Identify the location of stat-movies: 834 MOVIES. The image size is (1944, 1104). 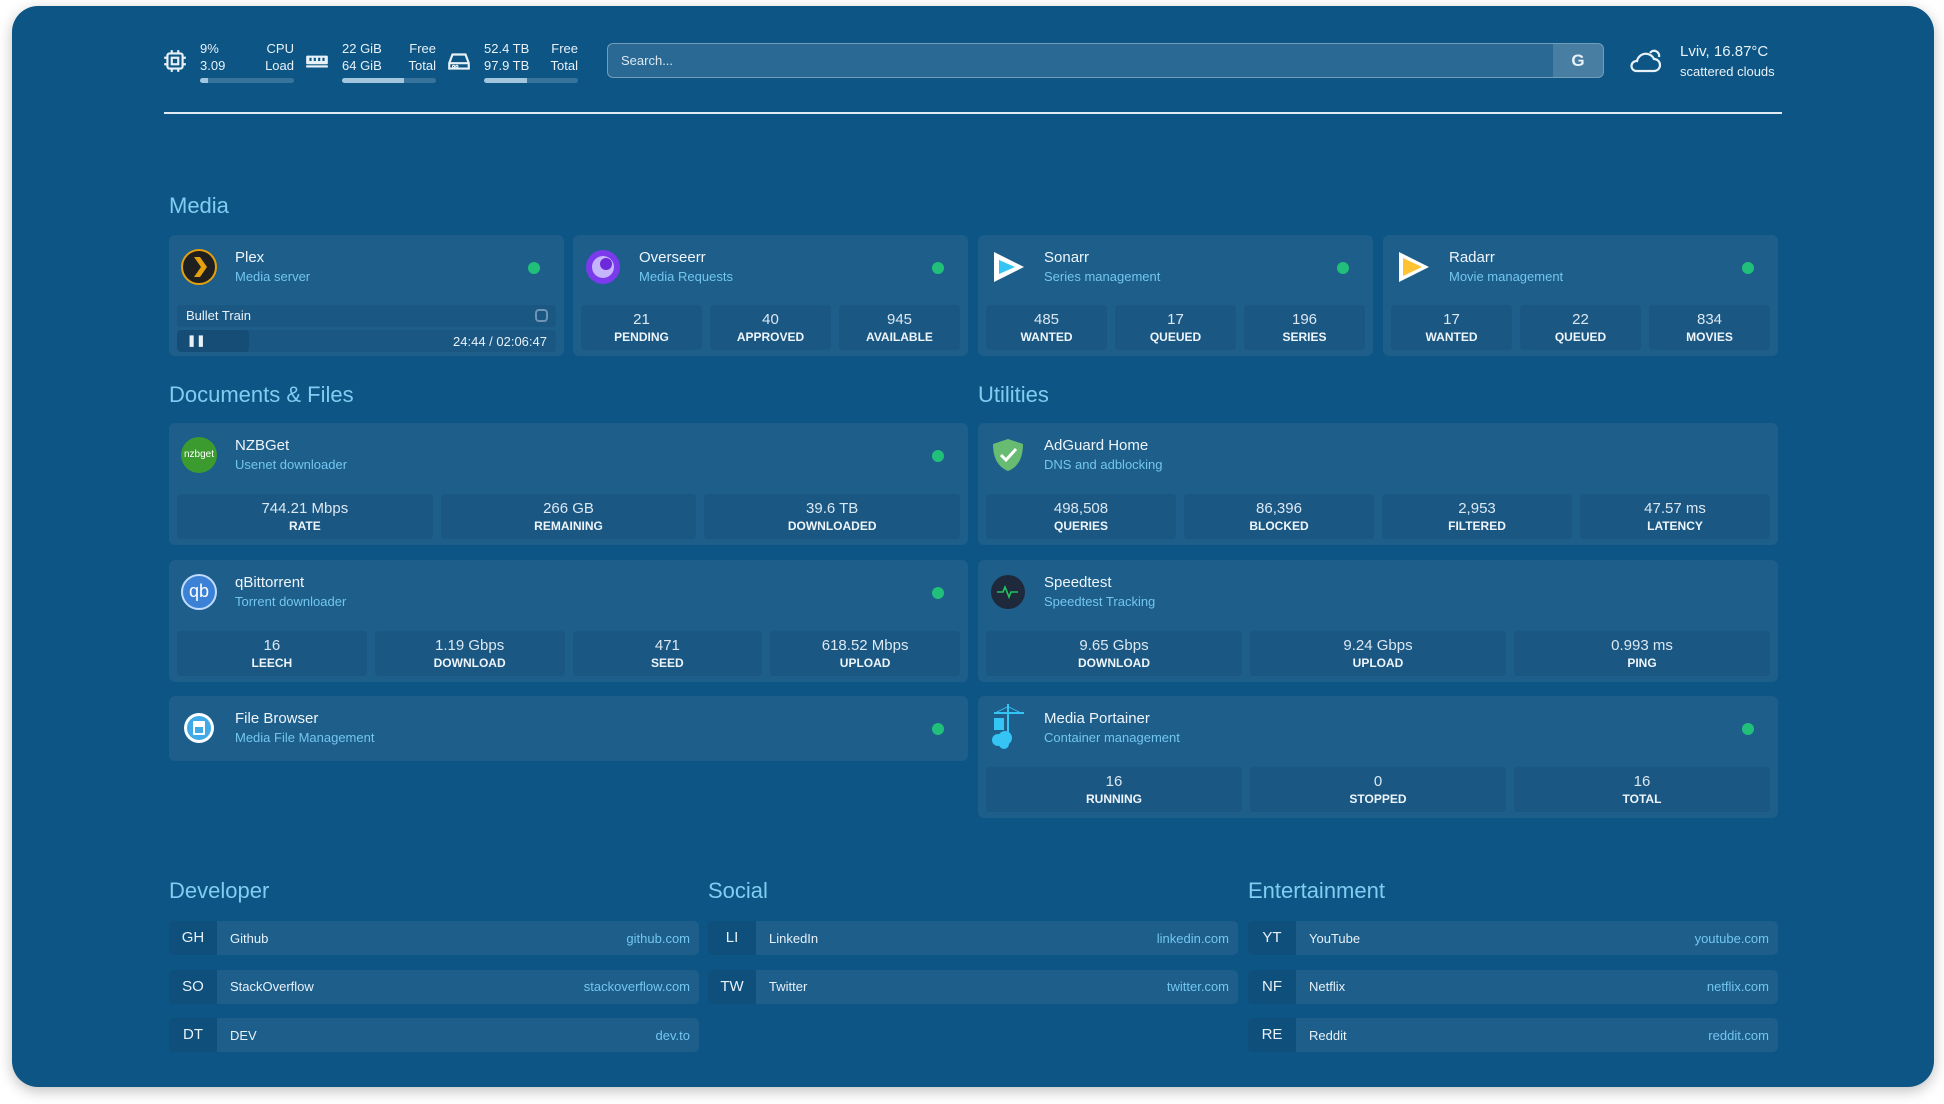
(1709, 327).